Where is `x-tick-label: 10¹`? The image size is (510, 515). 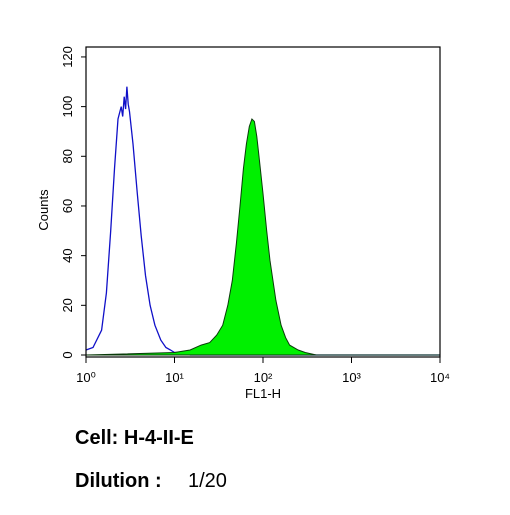 x-tick-label: 10¹ is located at coordinates (174, 377).